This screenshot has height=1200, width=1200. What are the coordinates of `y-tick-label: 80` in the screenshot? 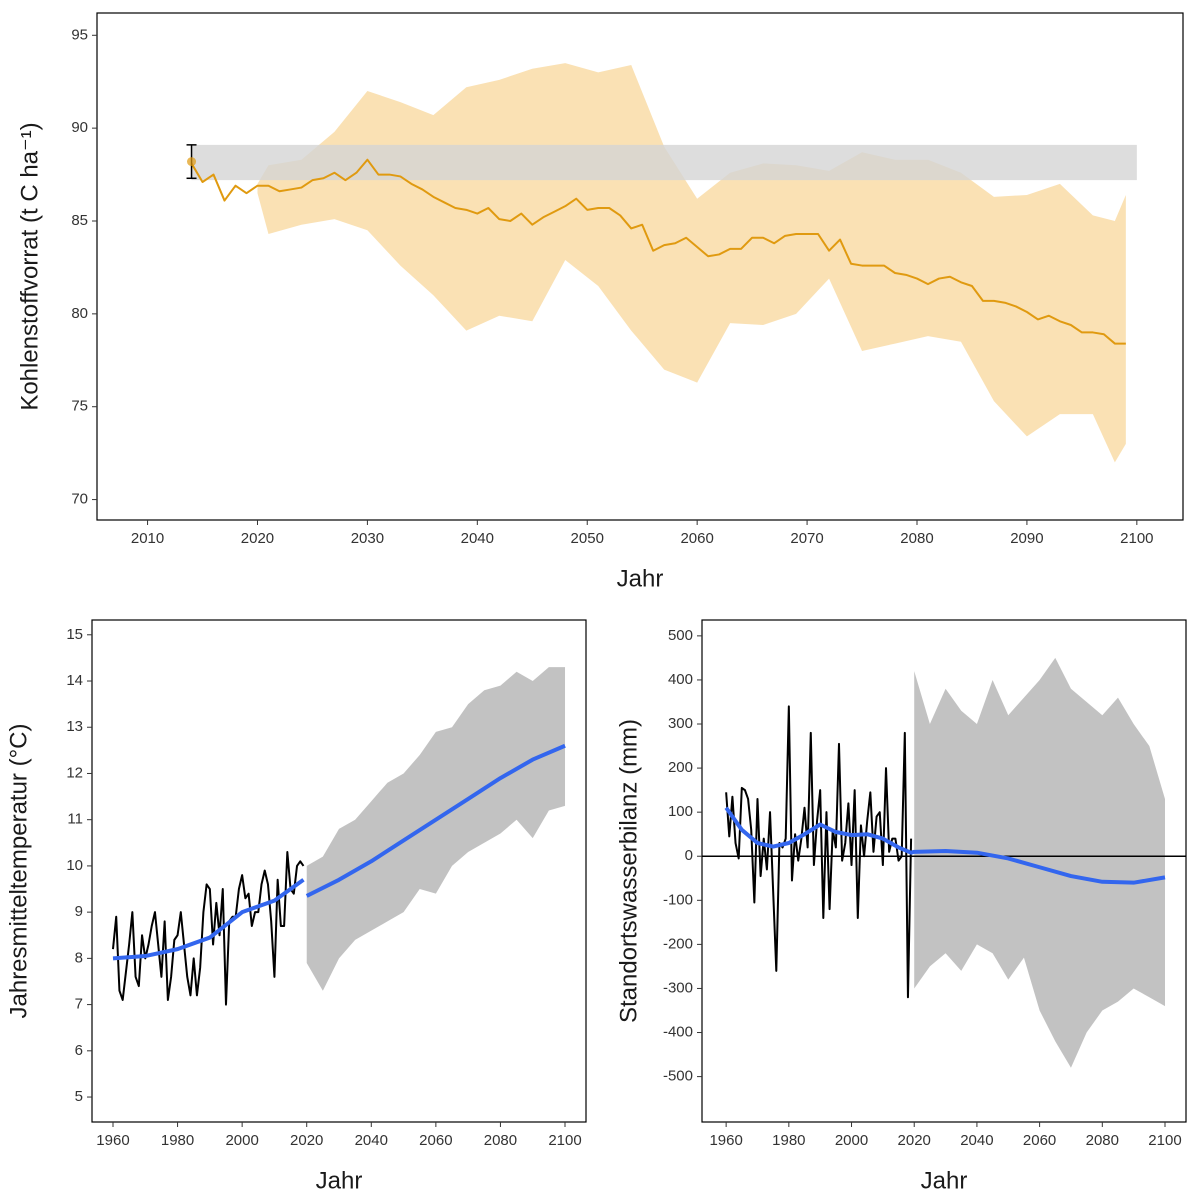 It's located at (79, 313).